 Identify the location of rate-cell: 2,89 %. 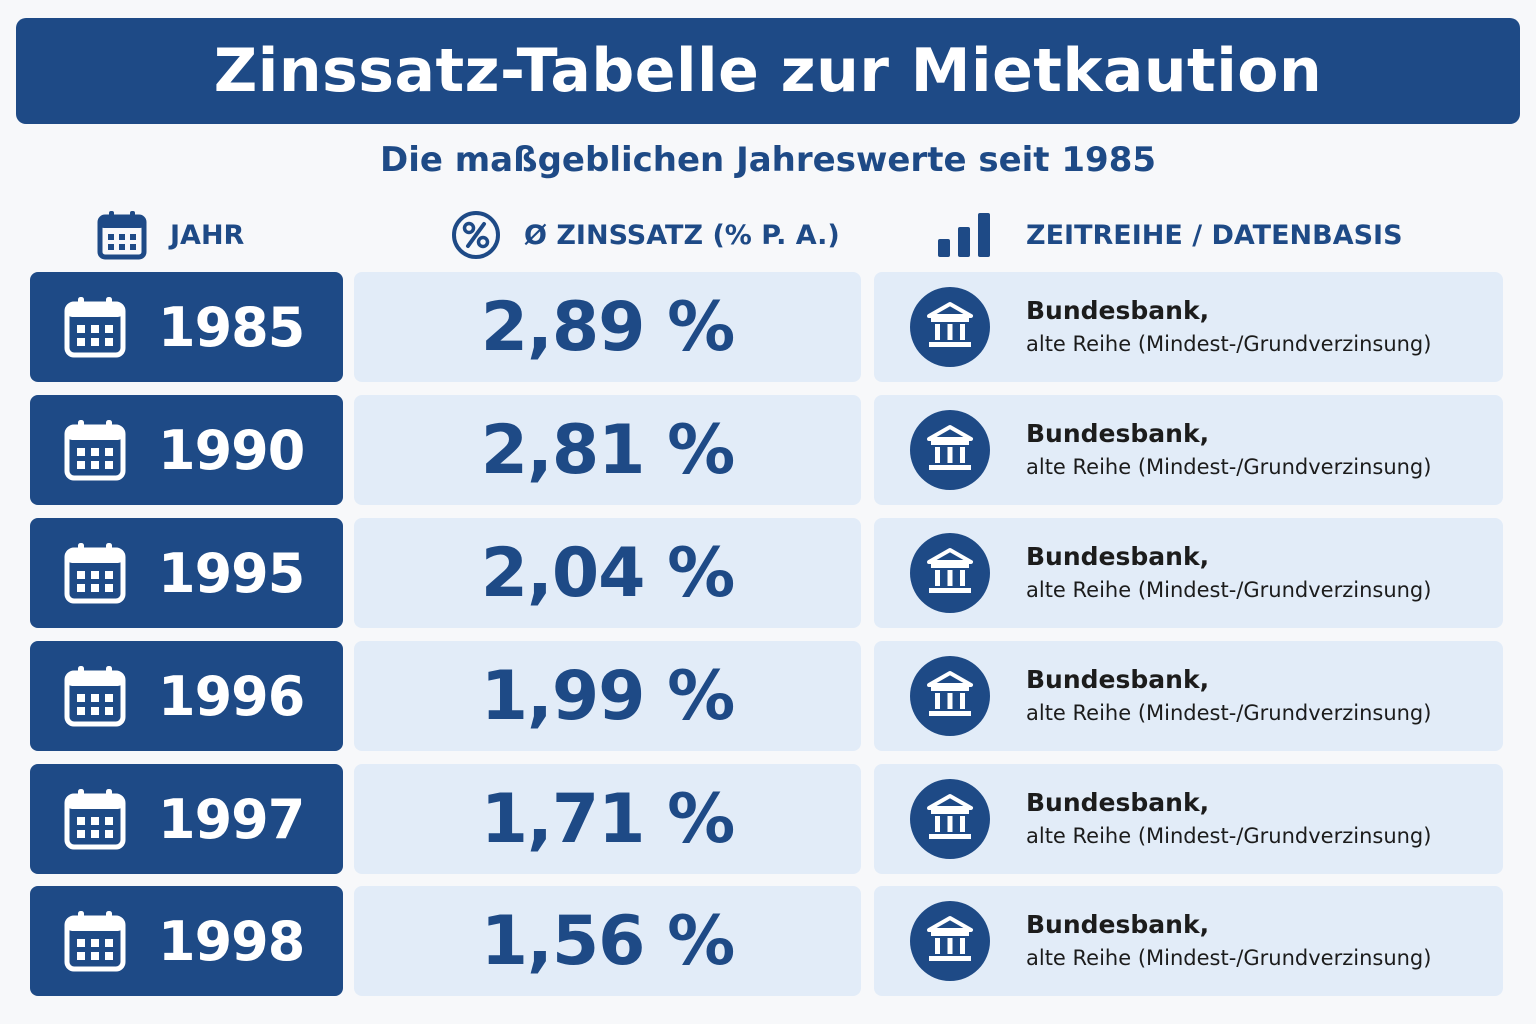
(607, 327).